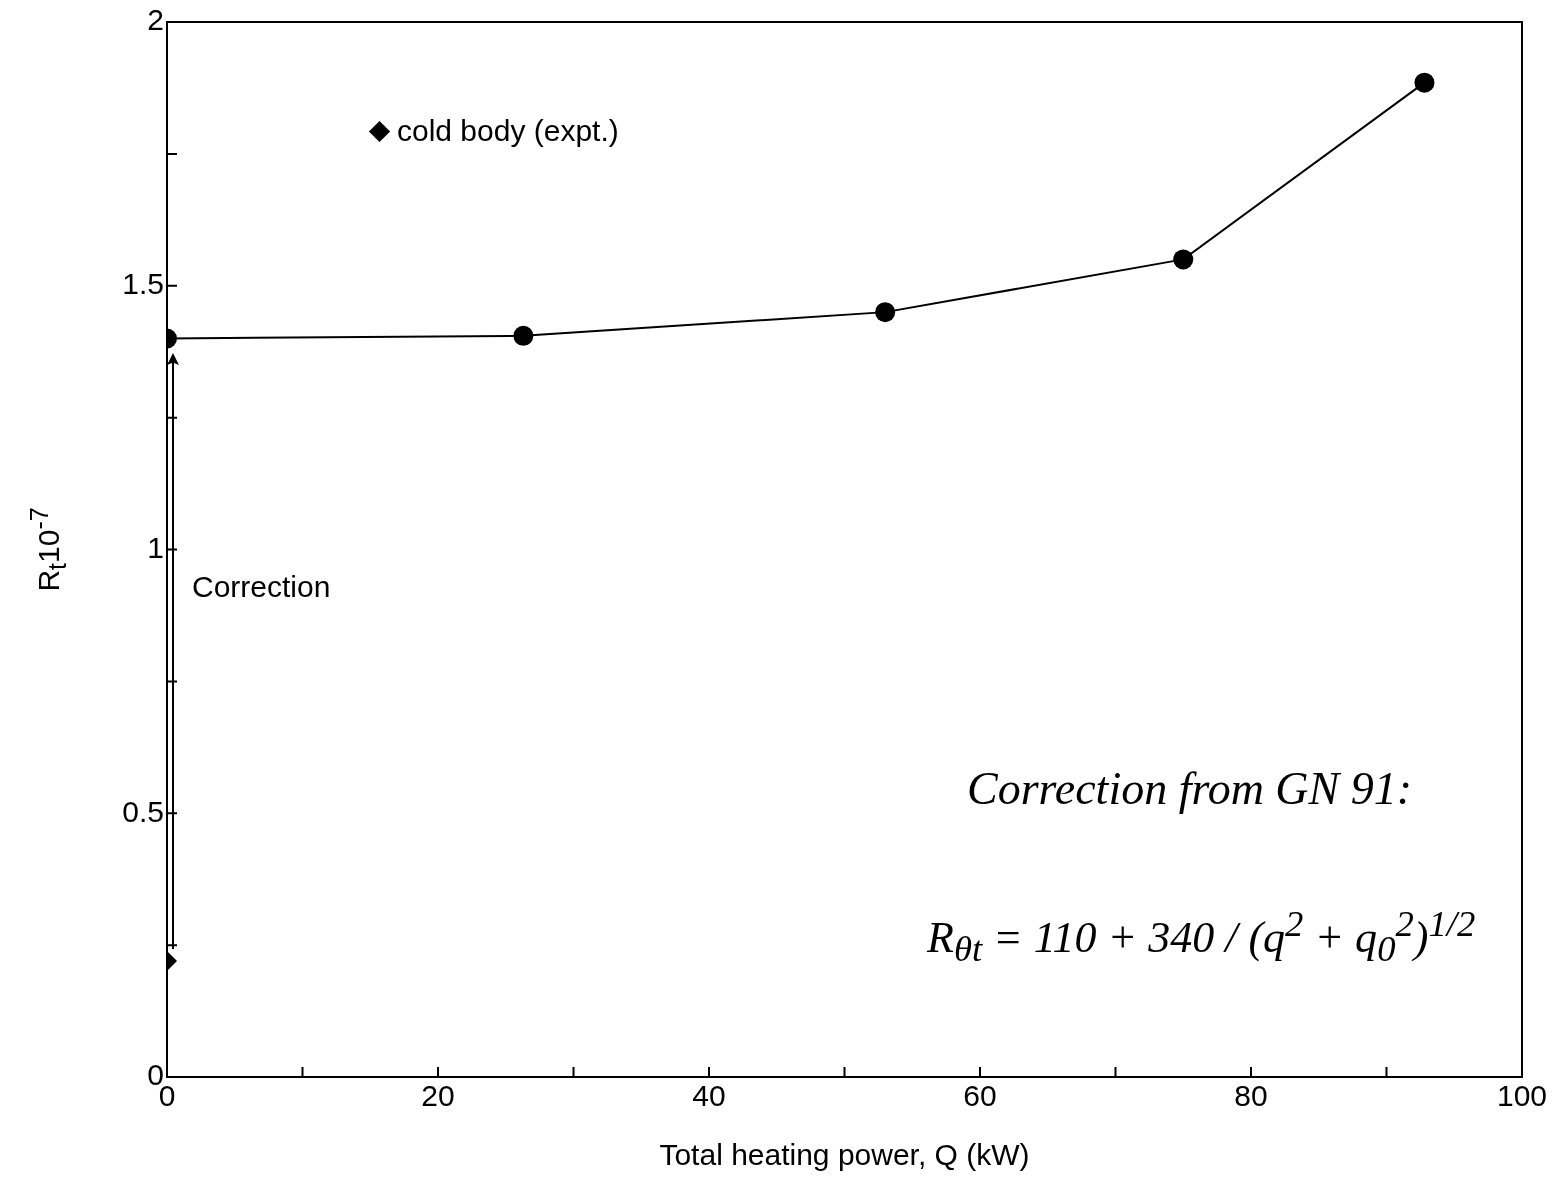 This screenshot has height=1179, width=1562. Describe the element at coordinates (155, 547) in the screenshot. I see `y-tick-label: 1` at that location.